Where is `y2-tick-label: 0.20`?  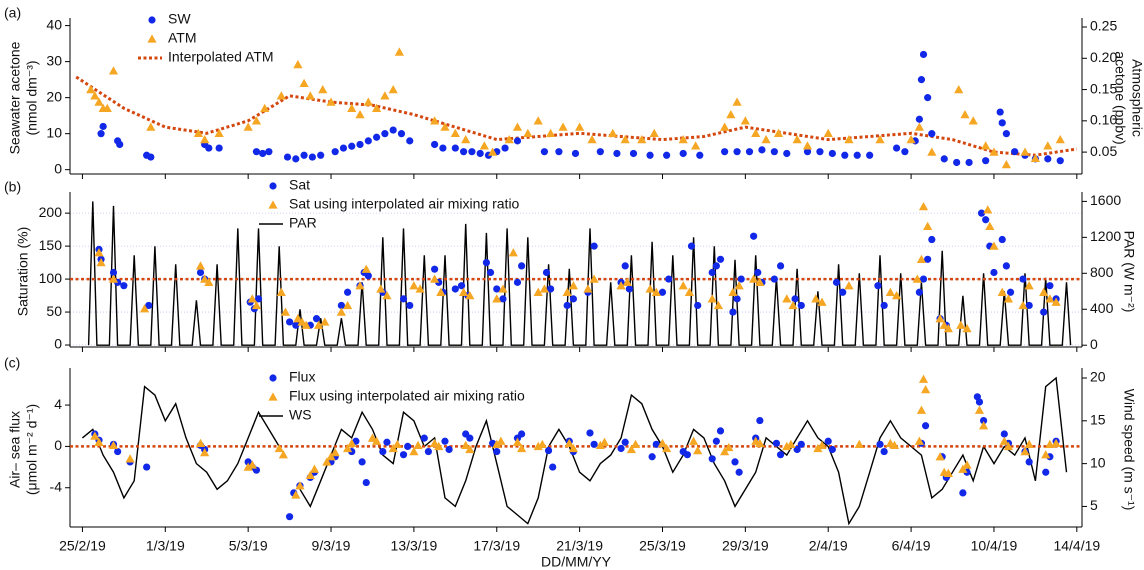
y2-tick-label: 0.20 is located at coordinates (1103, 57).